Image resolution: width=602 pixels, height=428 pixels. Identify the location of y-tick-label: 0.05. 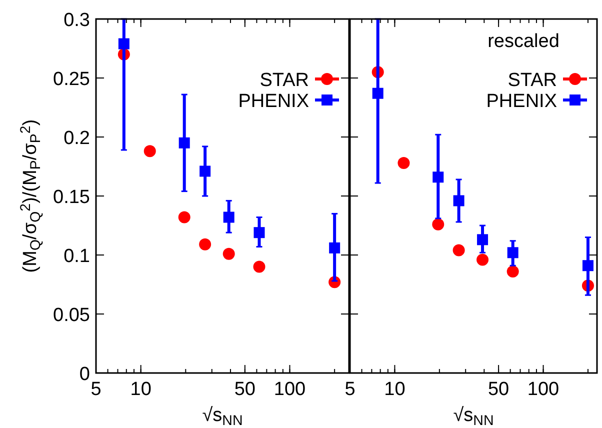
(71, 315).